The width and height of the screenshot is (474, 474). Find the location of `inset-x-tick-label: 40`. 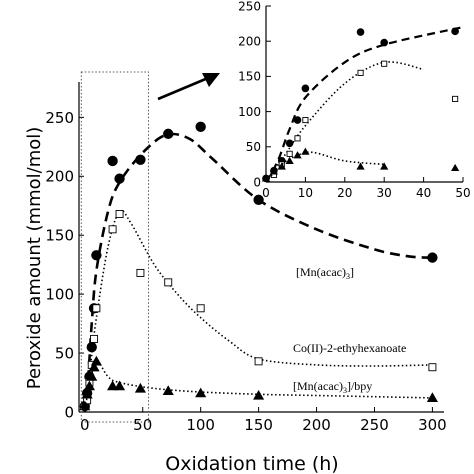

inset-x-tick-label: 40 is located at coordinates (423, 193).